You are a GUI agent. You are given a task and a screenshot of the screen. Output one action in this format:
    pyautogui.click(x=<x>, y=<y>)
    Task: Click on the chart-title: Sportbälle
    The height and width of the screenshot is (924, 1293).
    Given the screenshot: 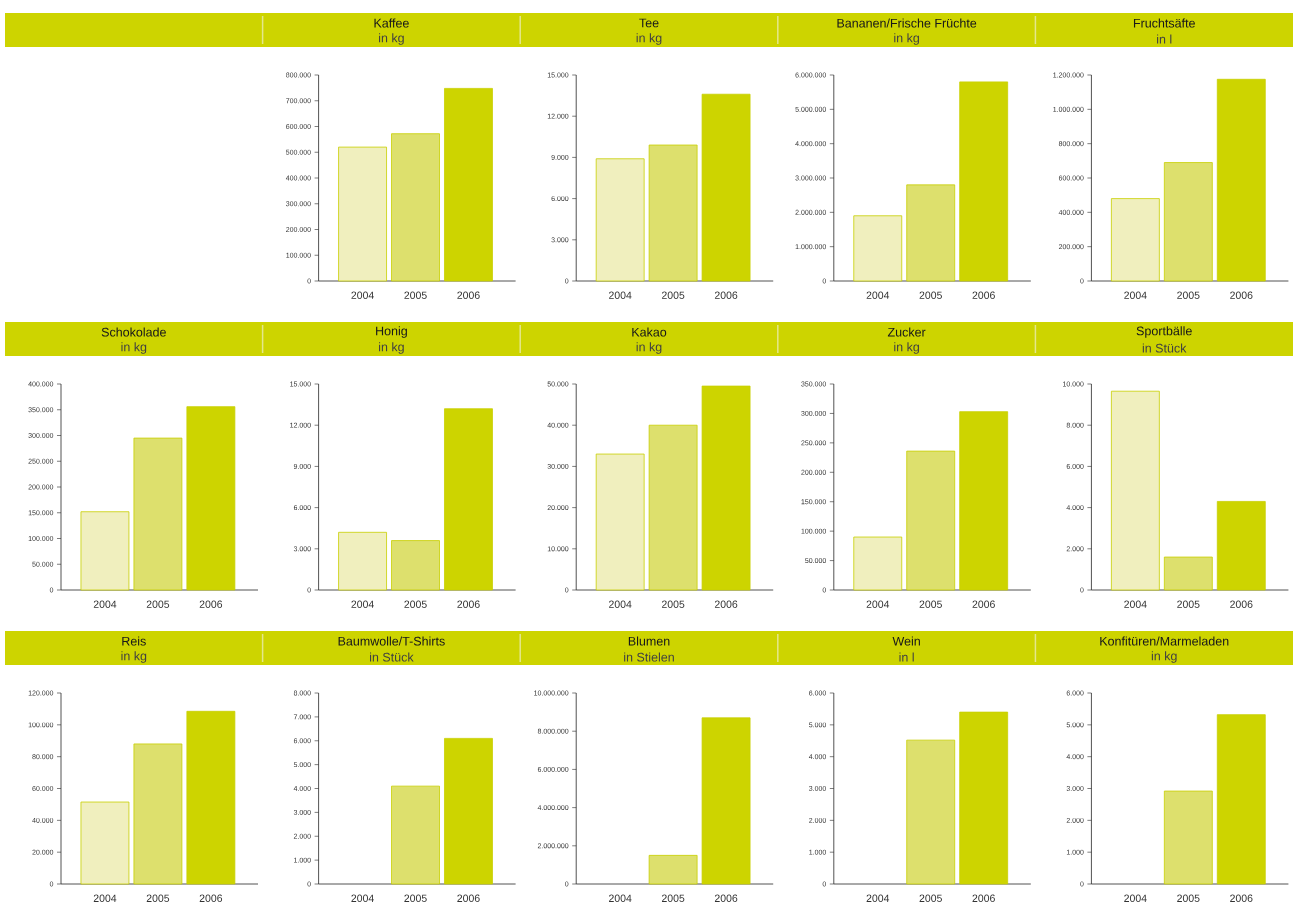 What is the action you would take?
    pyautogui.click(x=1164, y=332)
    